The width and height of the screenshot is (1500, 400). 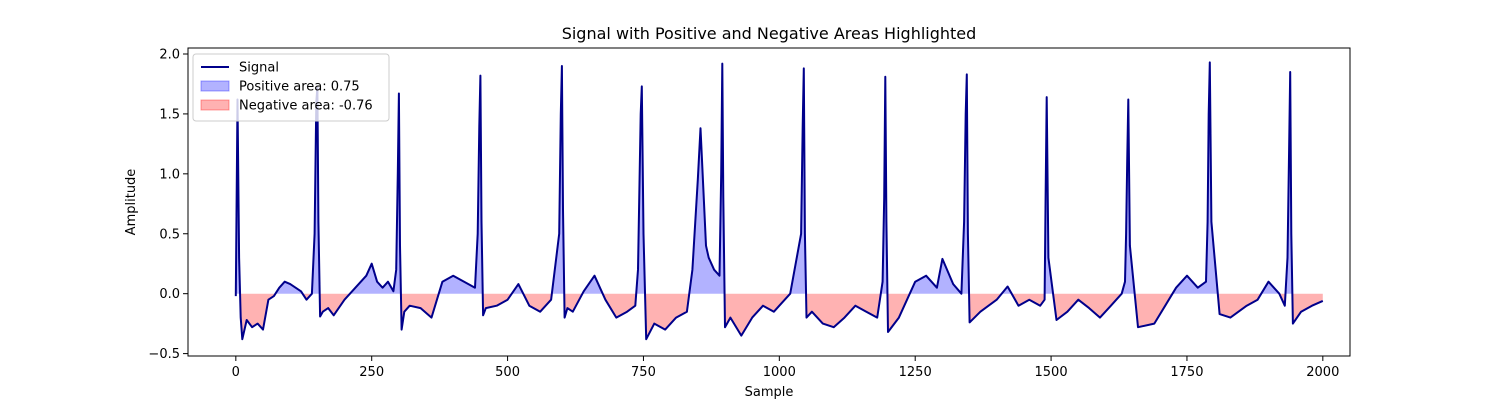 I want to click on x-tick-label: 1750, so click(x=1186, y=372).